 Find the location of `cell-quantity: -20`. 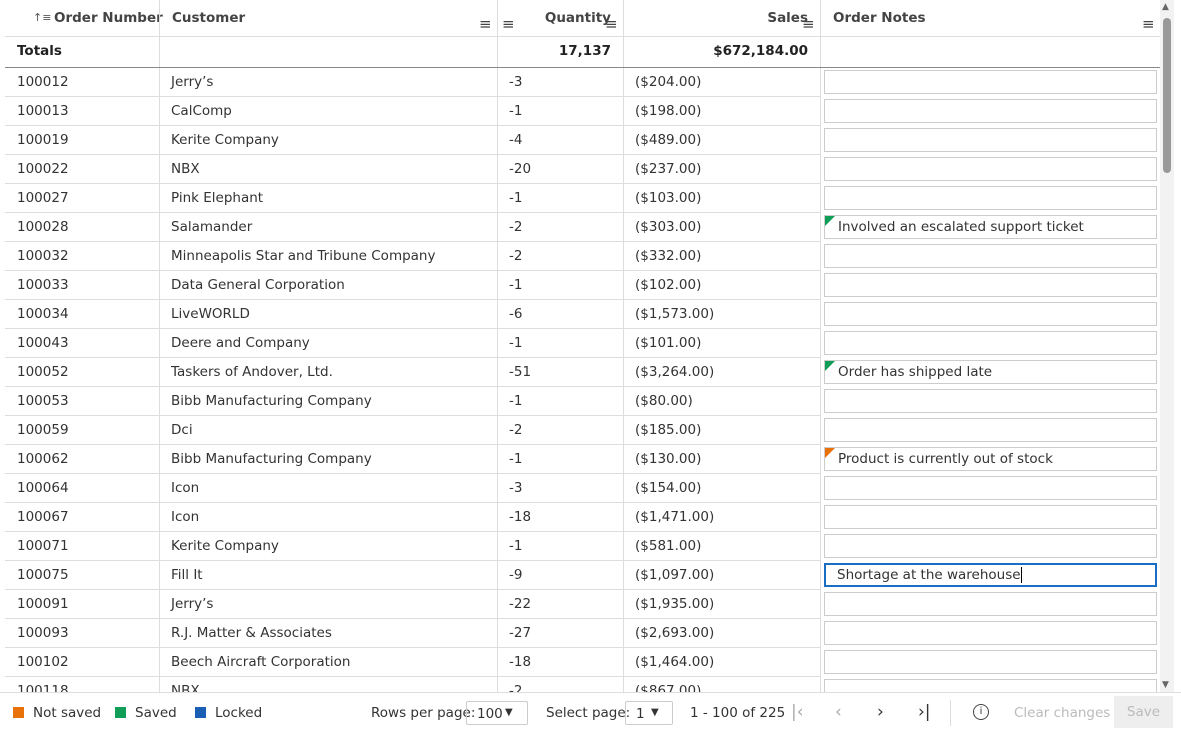

cell-quantity: -20 is located at coordinates (520, 169).